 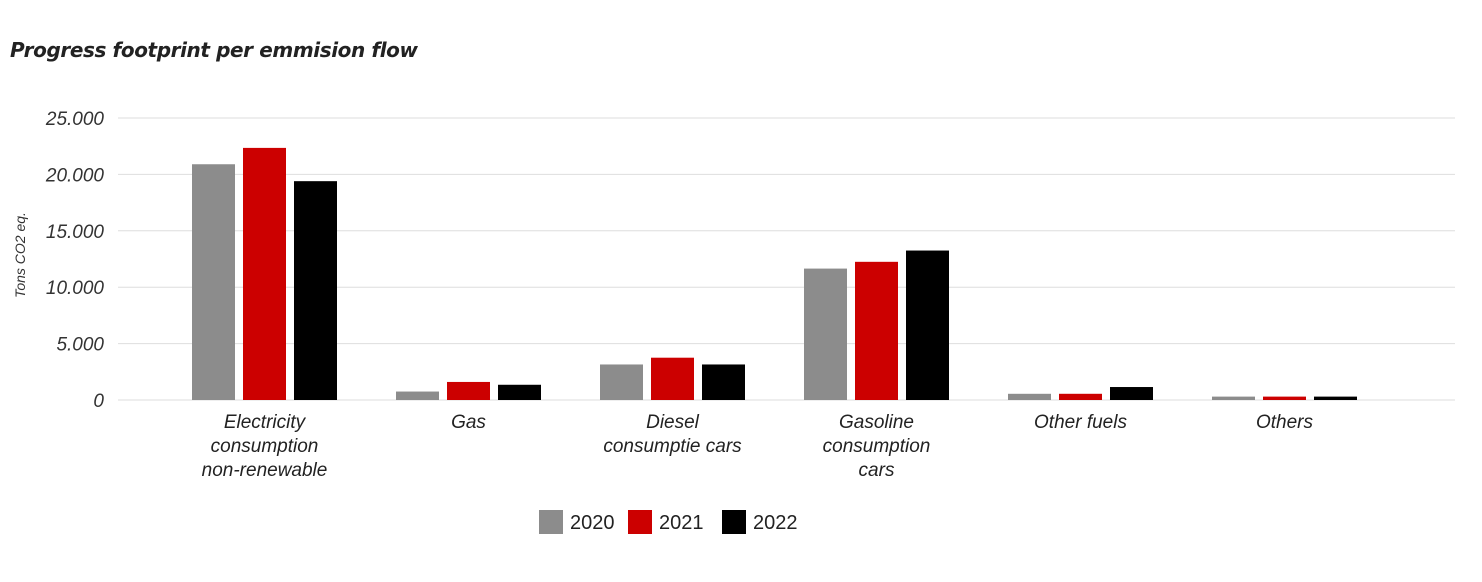 I want to click on category-label-line: Electricity, so click(x=265, y=422).